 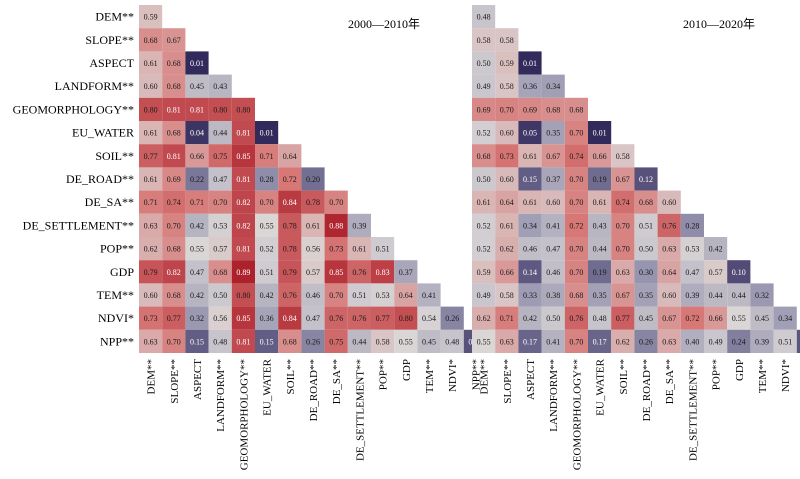 I want to click on column-label: LANDFORM**, so click(x=221, y=395).